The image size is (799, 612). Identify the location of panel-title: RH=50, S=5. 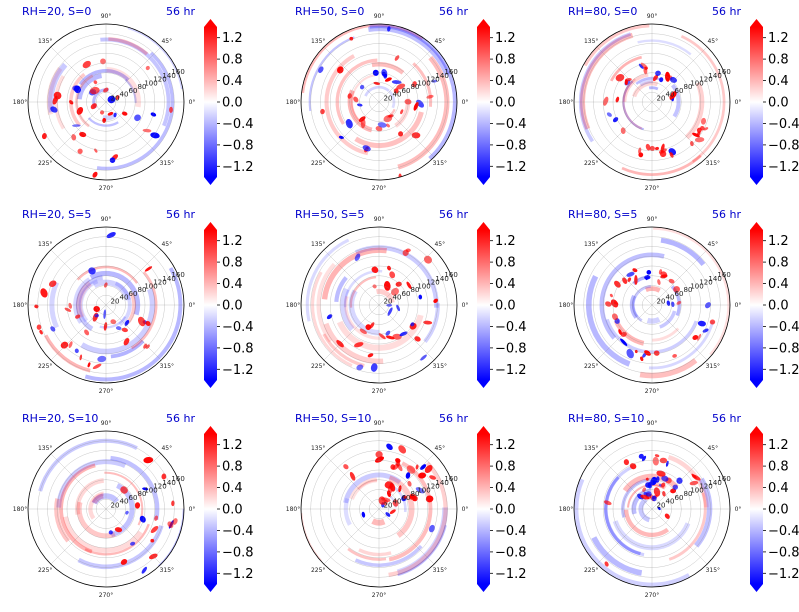
(330, 214).